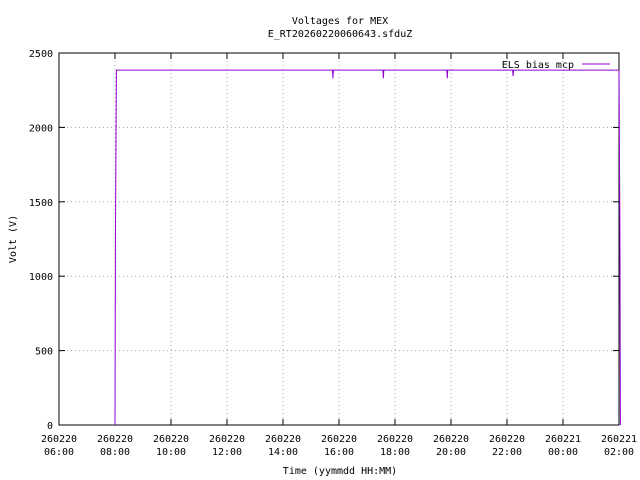  I want to click on x-tick-label: 260220 12:00, so click(227, 446).